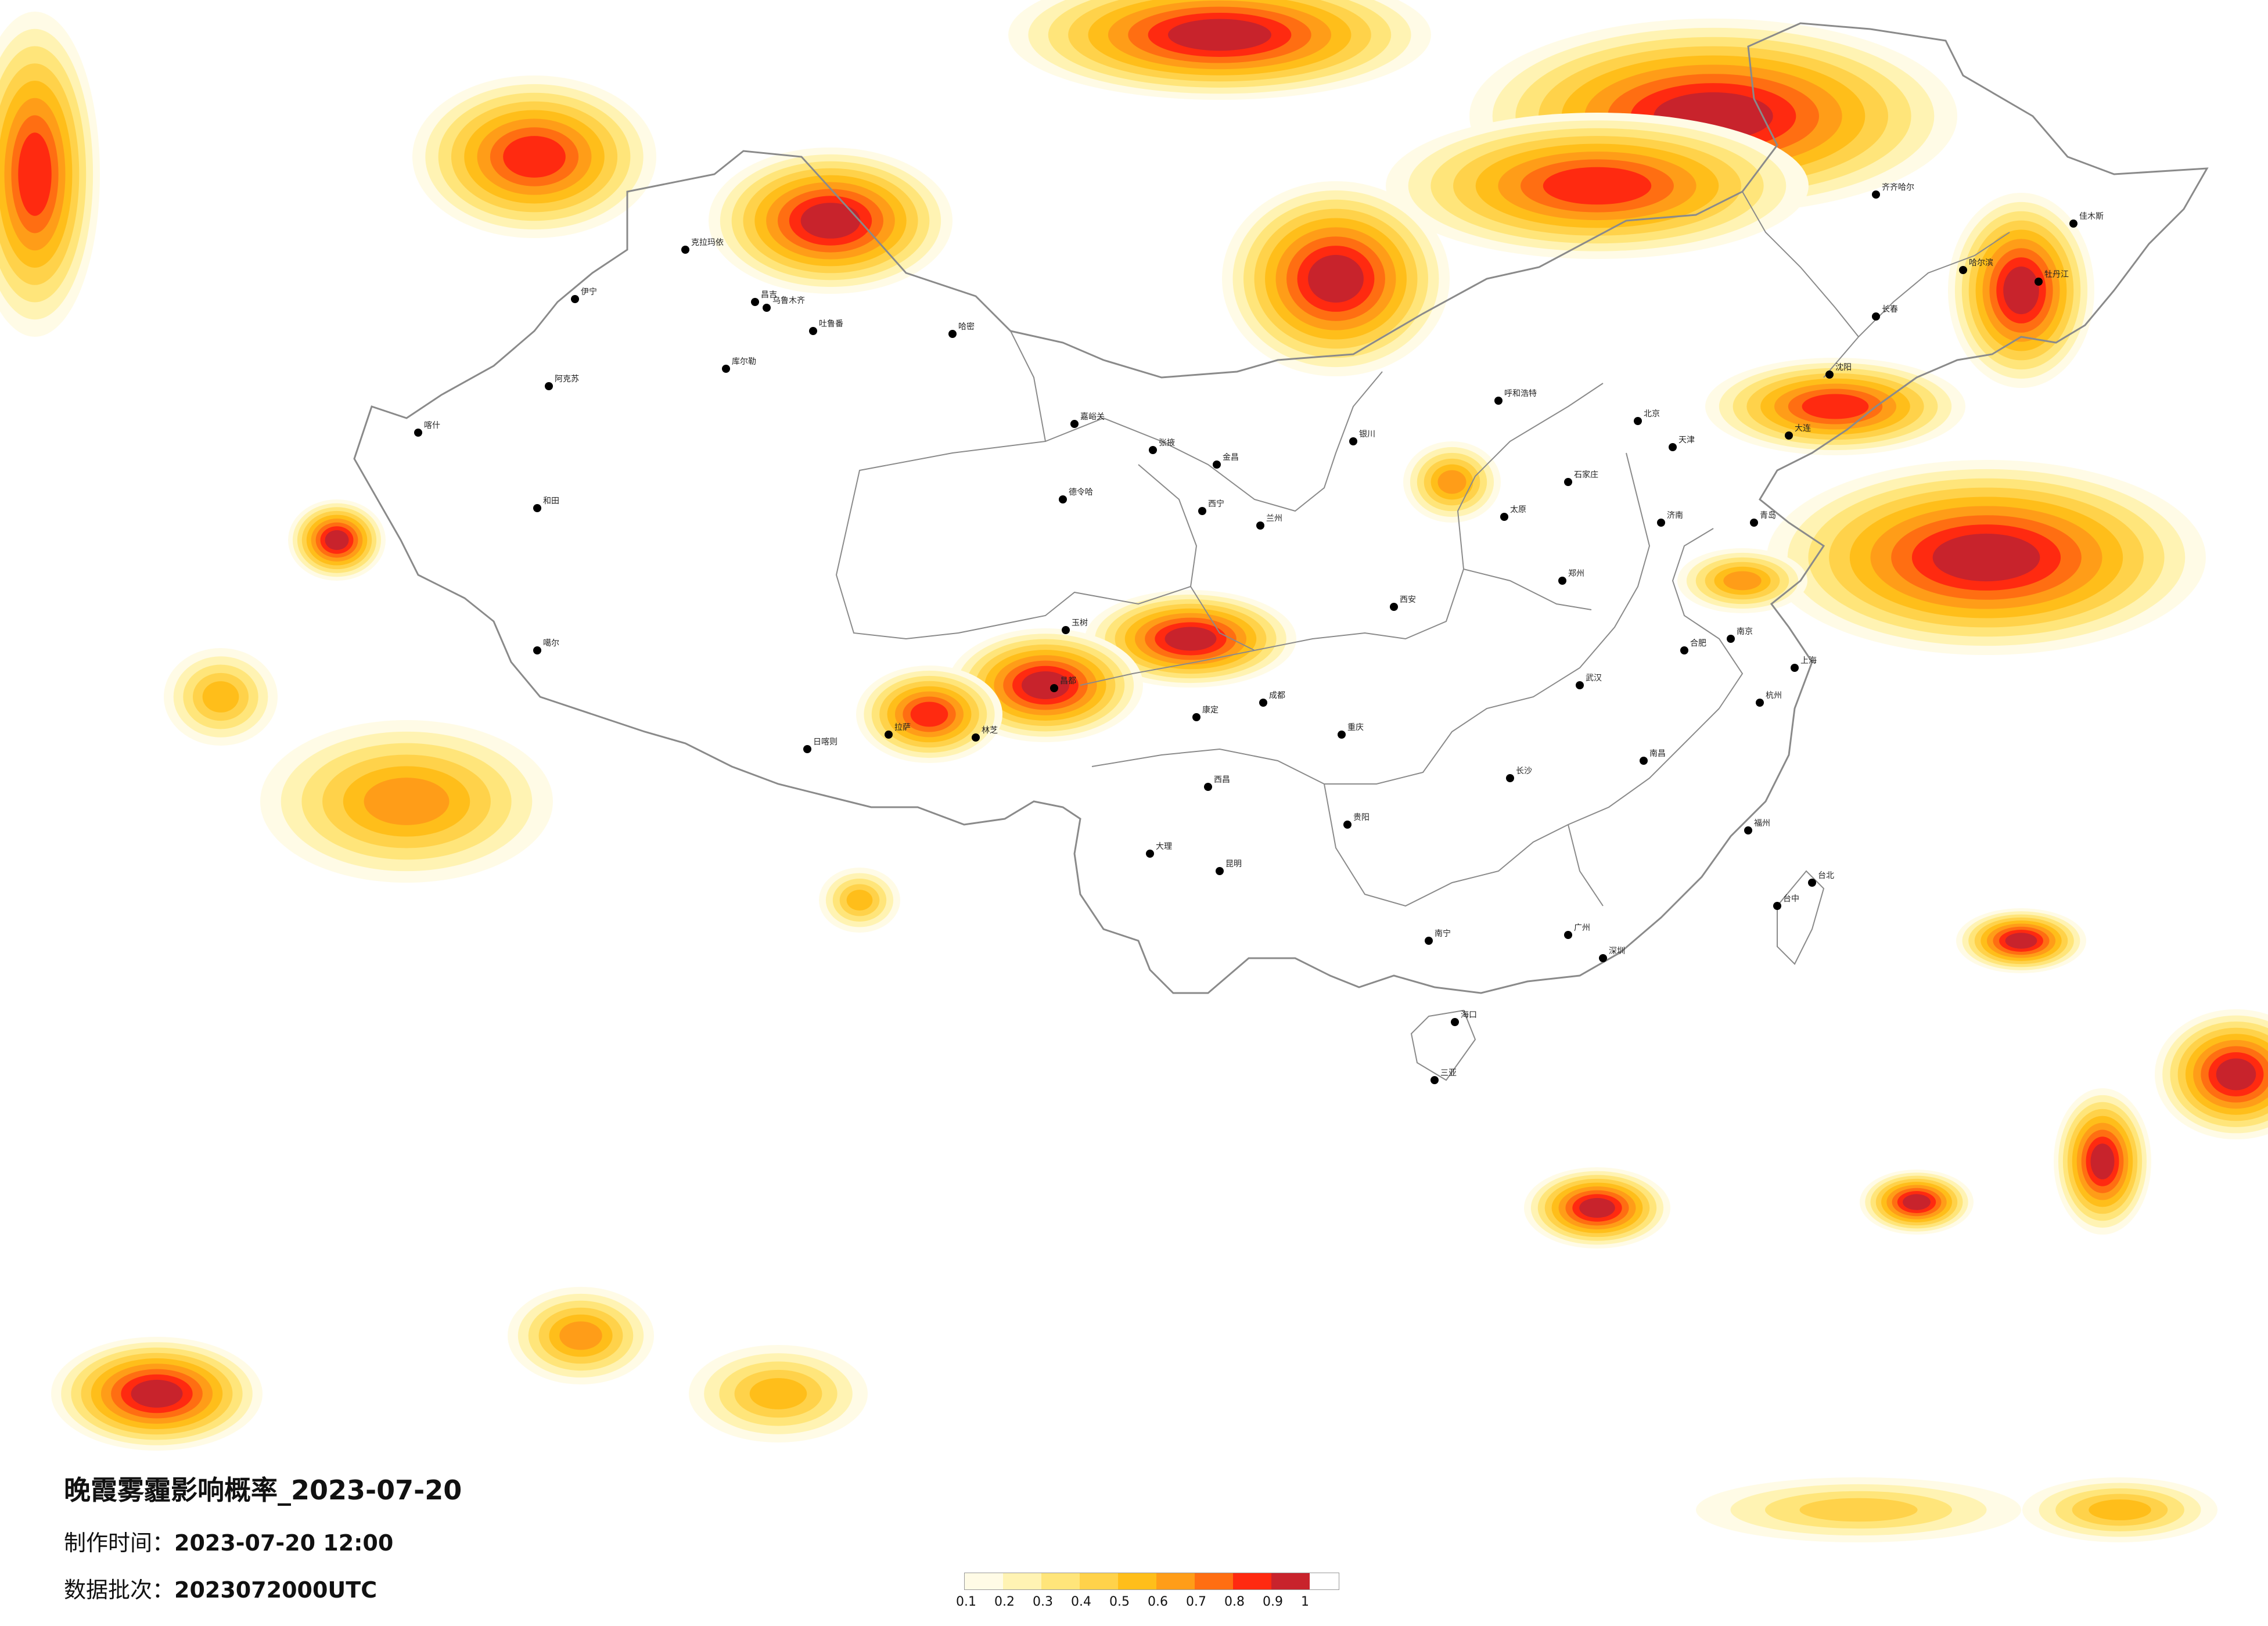 Image resolution: width=2268 pixels, height=1626 pixels. I want to click on city-label: 哈尔滨, so click(1981, 263).